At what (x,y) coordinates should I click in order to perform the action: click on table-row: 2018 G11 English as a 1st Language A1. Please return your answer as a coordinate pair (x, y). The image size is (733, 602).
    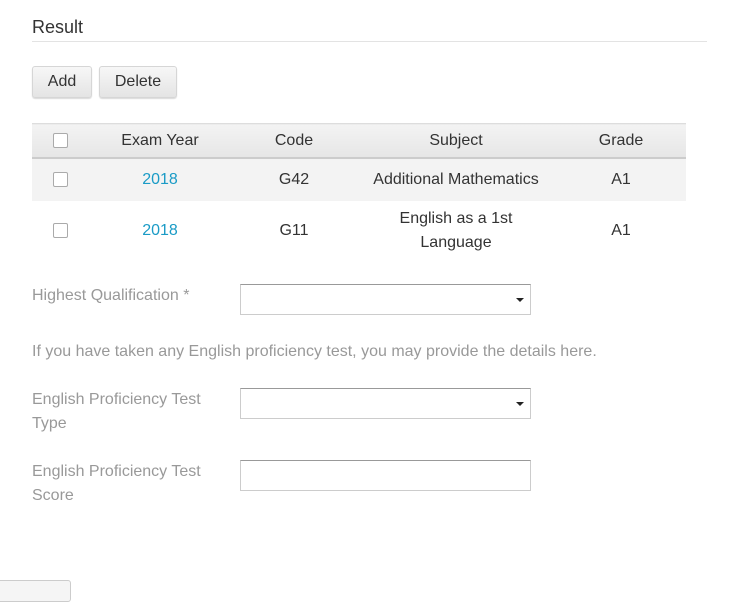
    Looking at the image, I should click on (359, 230).